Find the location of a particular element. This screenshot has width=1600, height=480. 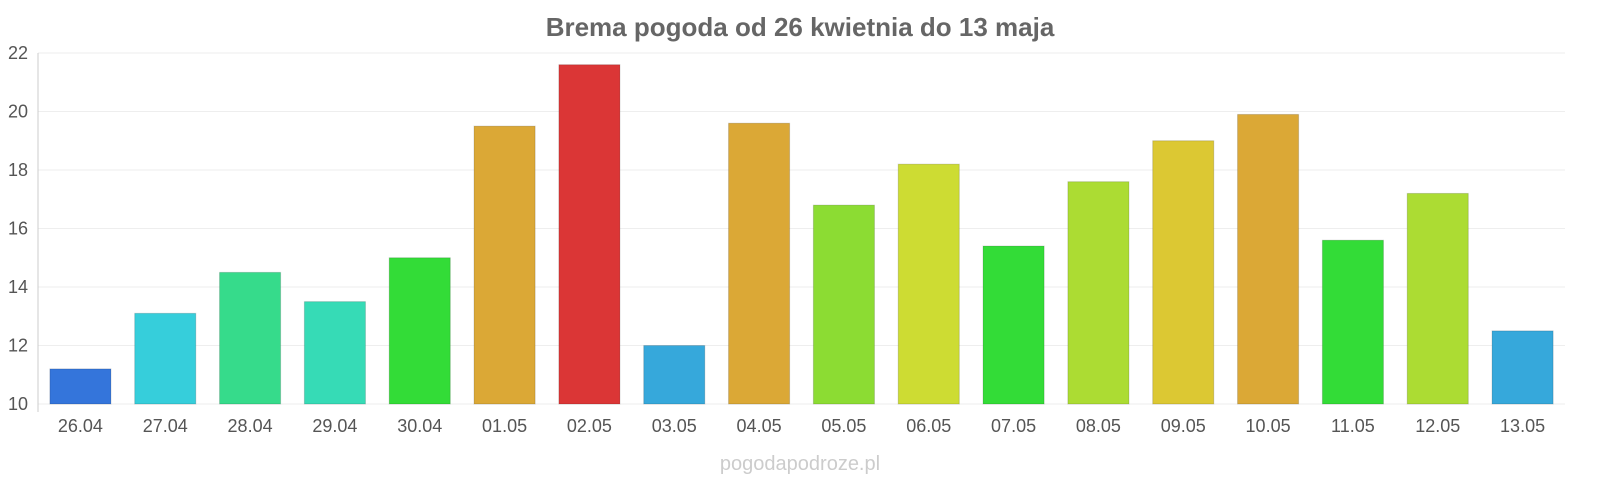

x-tick-label: 01.05 is located at coordinates (504, 426).